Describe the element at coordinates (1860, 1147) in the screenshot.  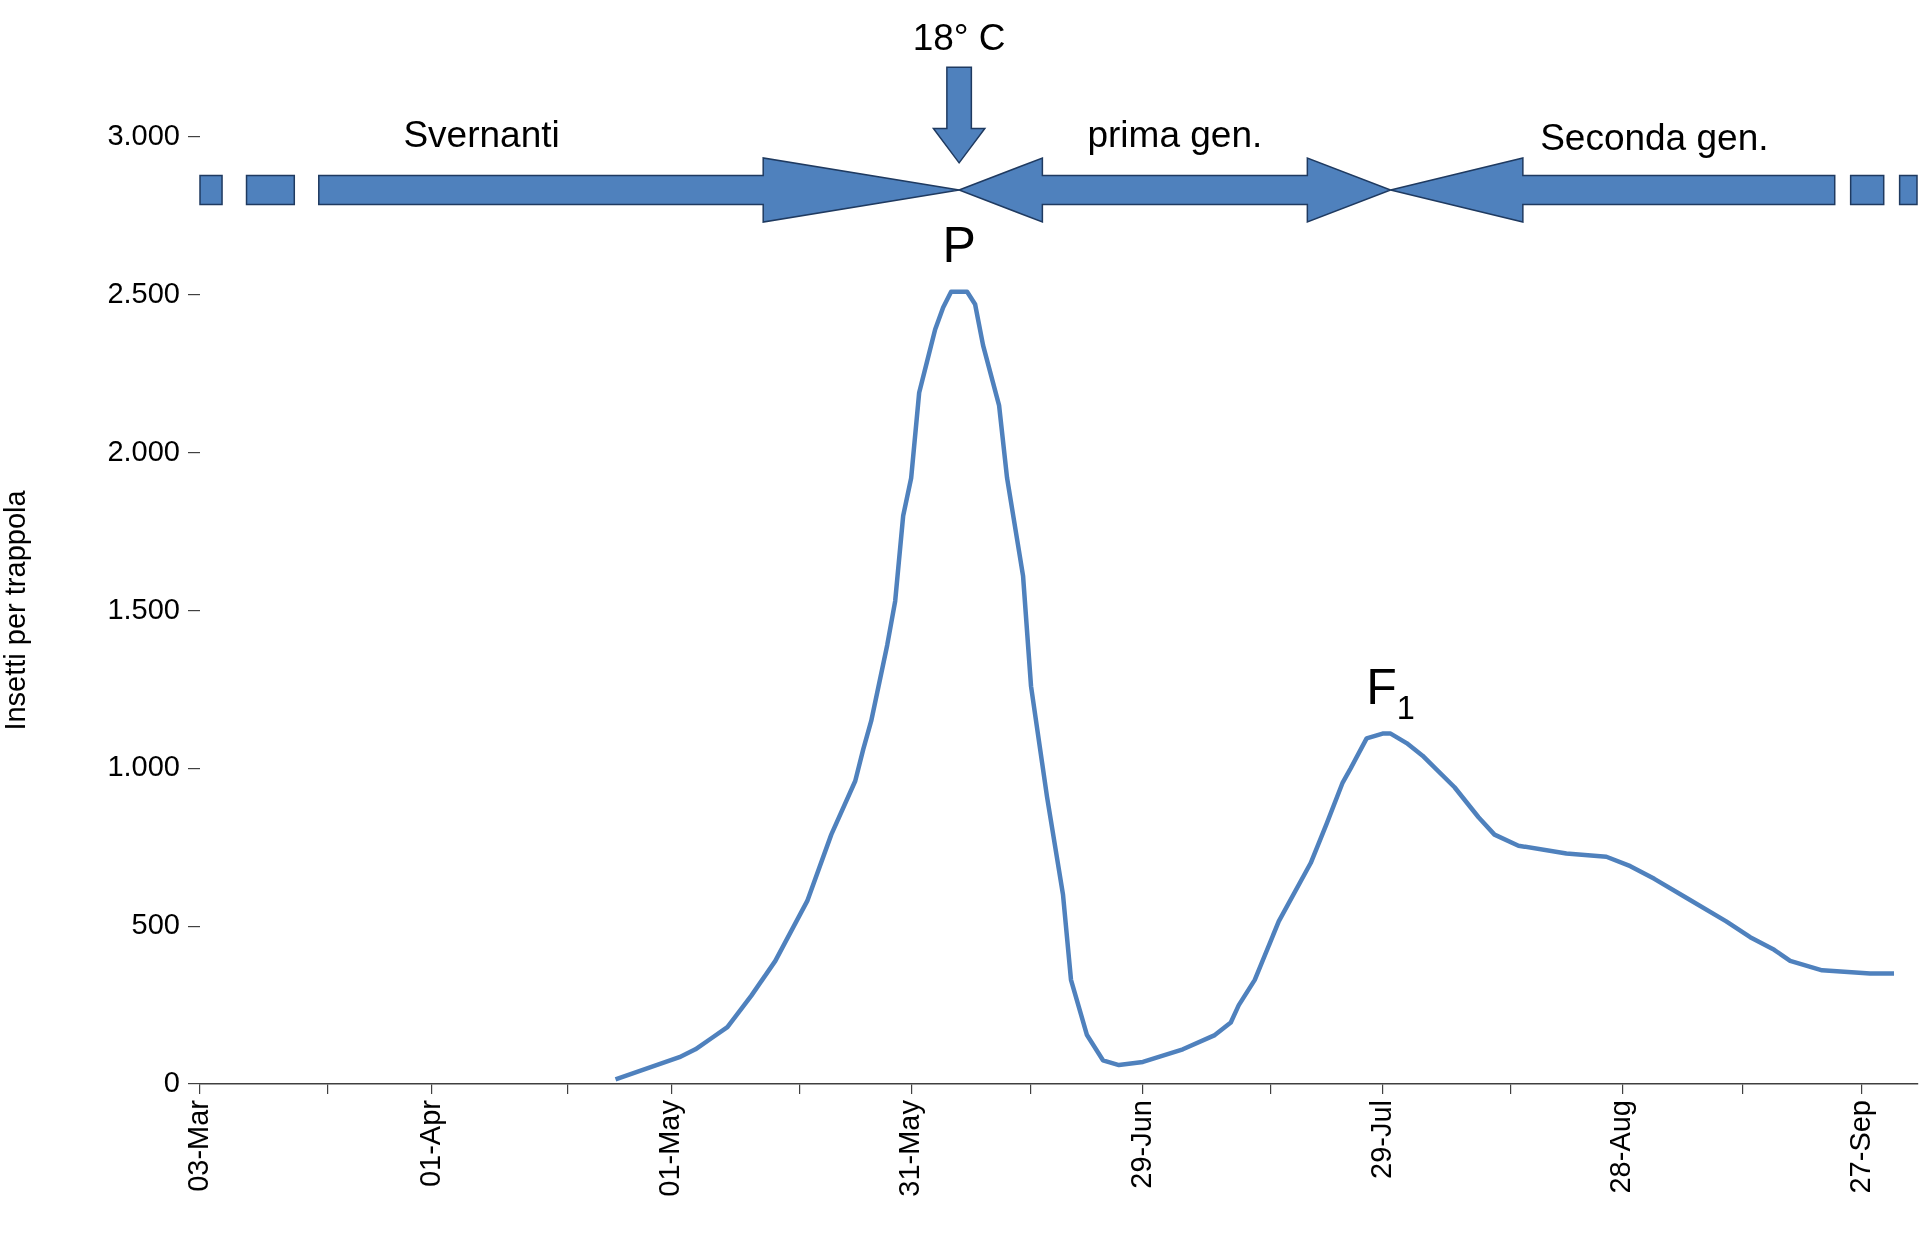
I see `x-tick-label: 27-Sep` at that location.